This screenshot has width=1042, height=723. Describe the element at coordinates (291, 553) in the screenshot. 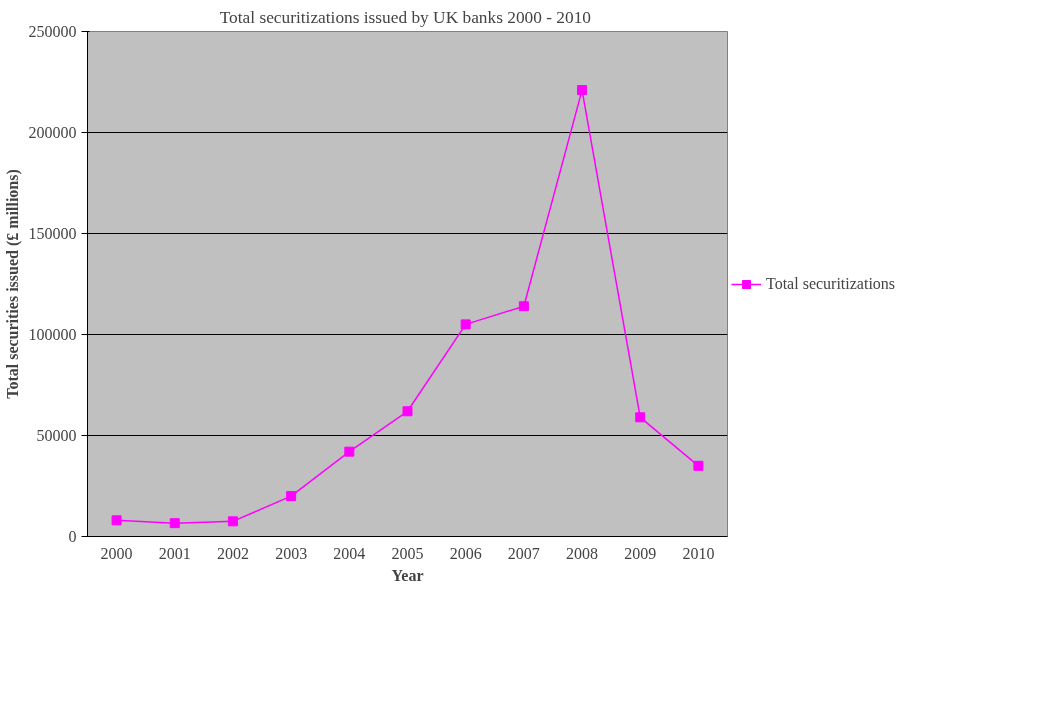

I see `x-tick-label: 2003` at that location.